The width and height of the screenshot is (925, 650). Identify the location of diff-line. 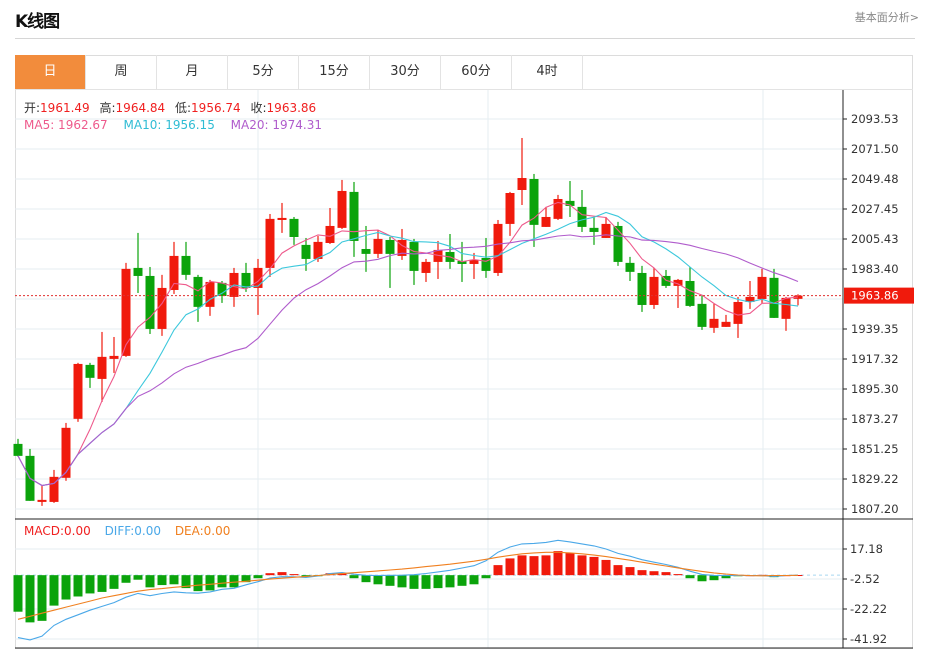
(408, 590).